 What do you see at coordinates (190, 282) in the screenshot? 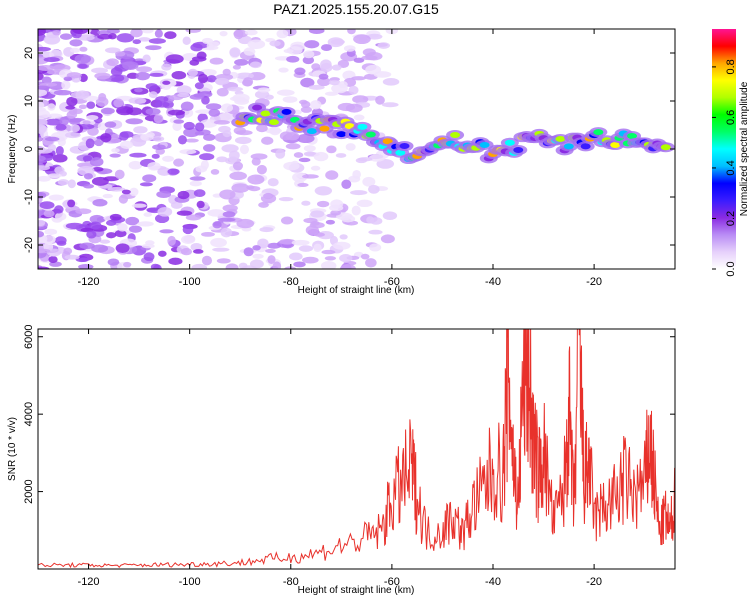
I see `spectrogram-x-tick-label: -100` at bounding box center [190, 282].